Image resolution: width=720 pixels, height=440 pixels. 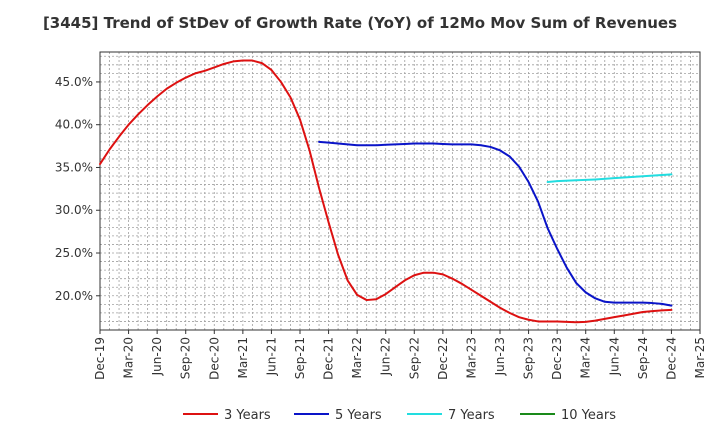 I want to click on x-tick-label: Mar-21, so click(x=243, y=357).